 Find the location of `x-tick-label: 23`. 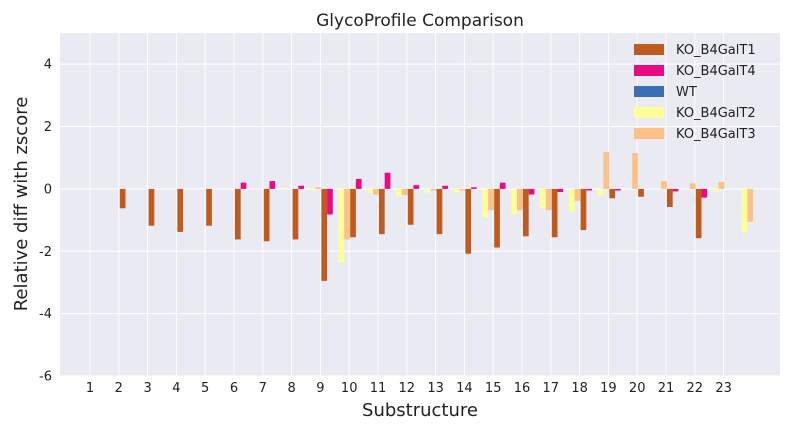

x-tick-label: 23 is located at coordinates (723, 388).